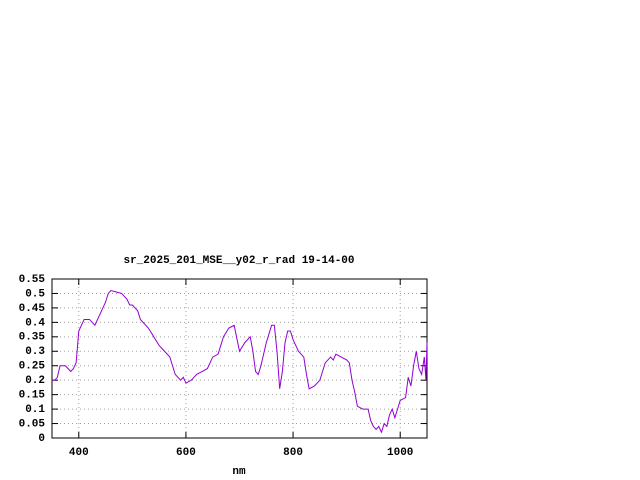 This screenshot has width=640, height=480. I want to click on y-tick-label: 0.5, so click(35, 294).